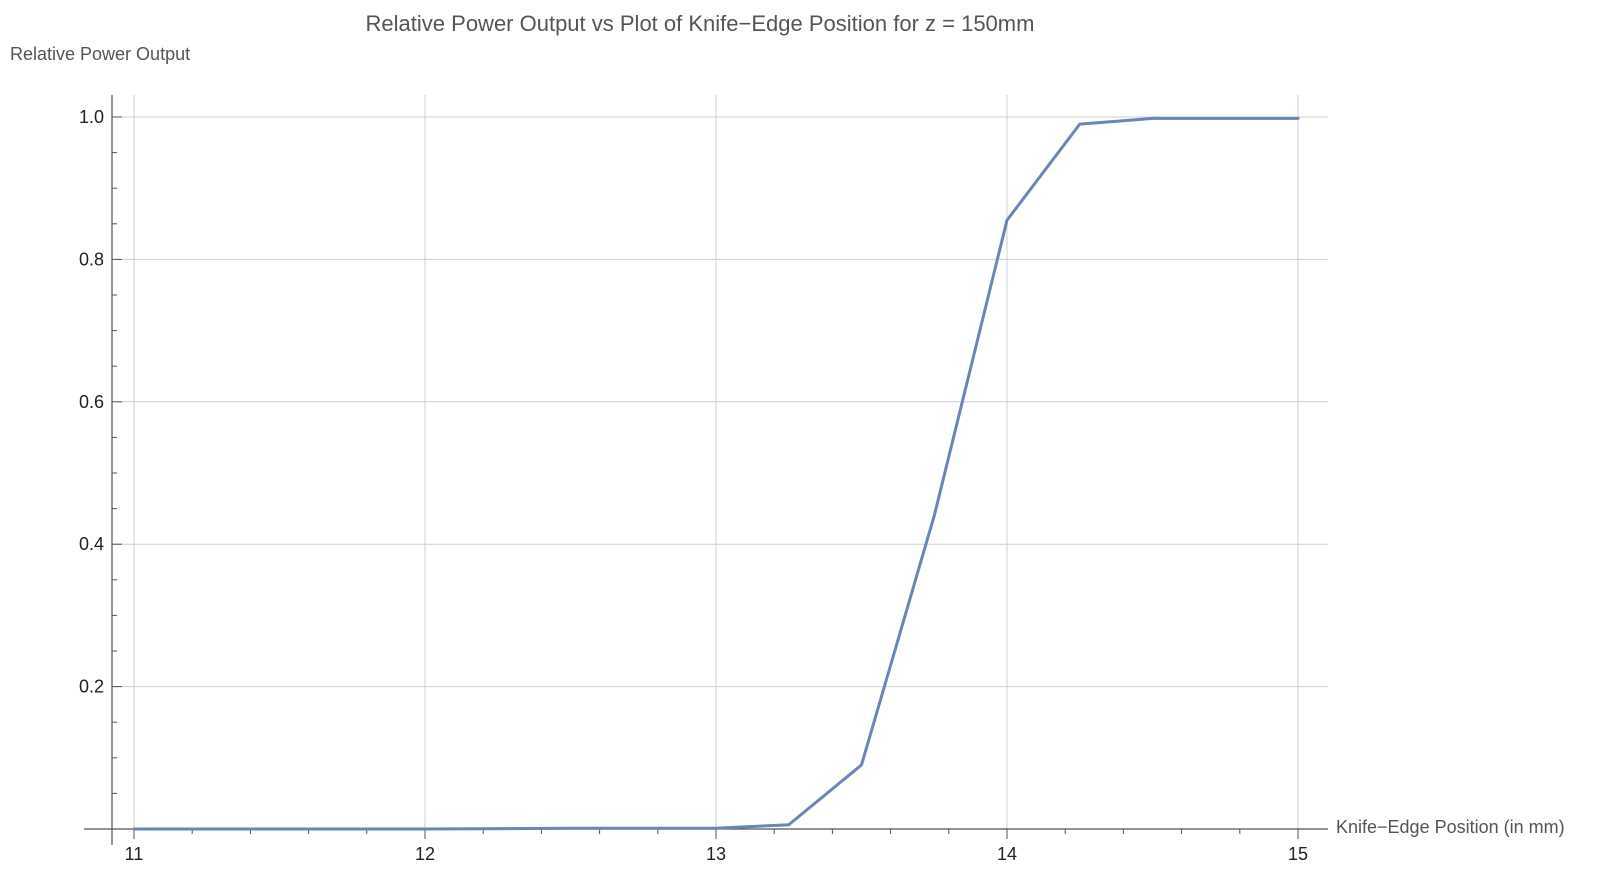 The image size is (1614, 870). What do you see at coordinates (716, 854) in the screenshot?
I see `x-tick-label: 13` at bounding box center [716, 854].